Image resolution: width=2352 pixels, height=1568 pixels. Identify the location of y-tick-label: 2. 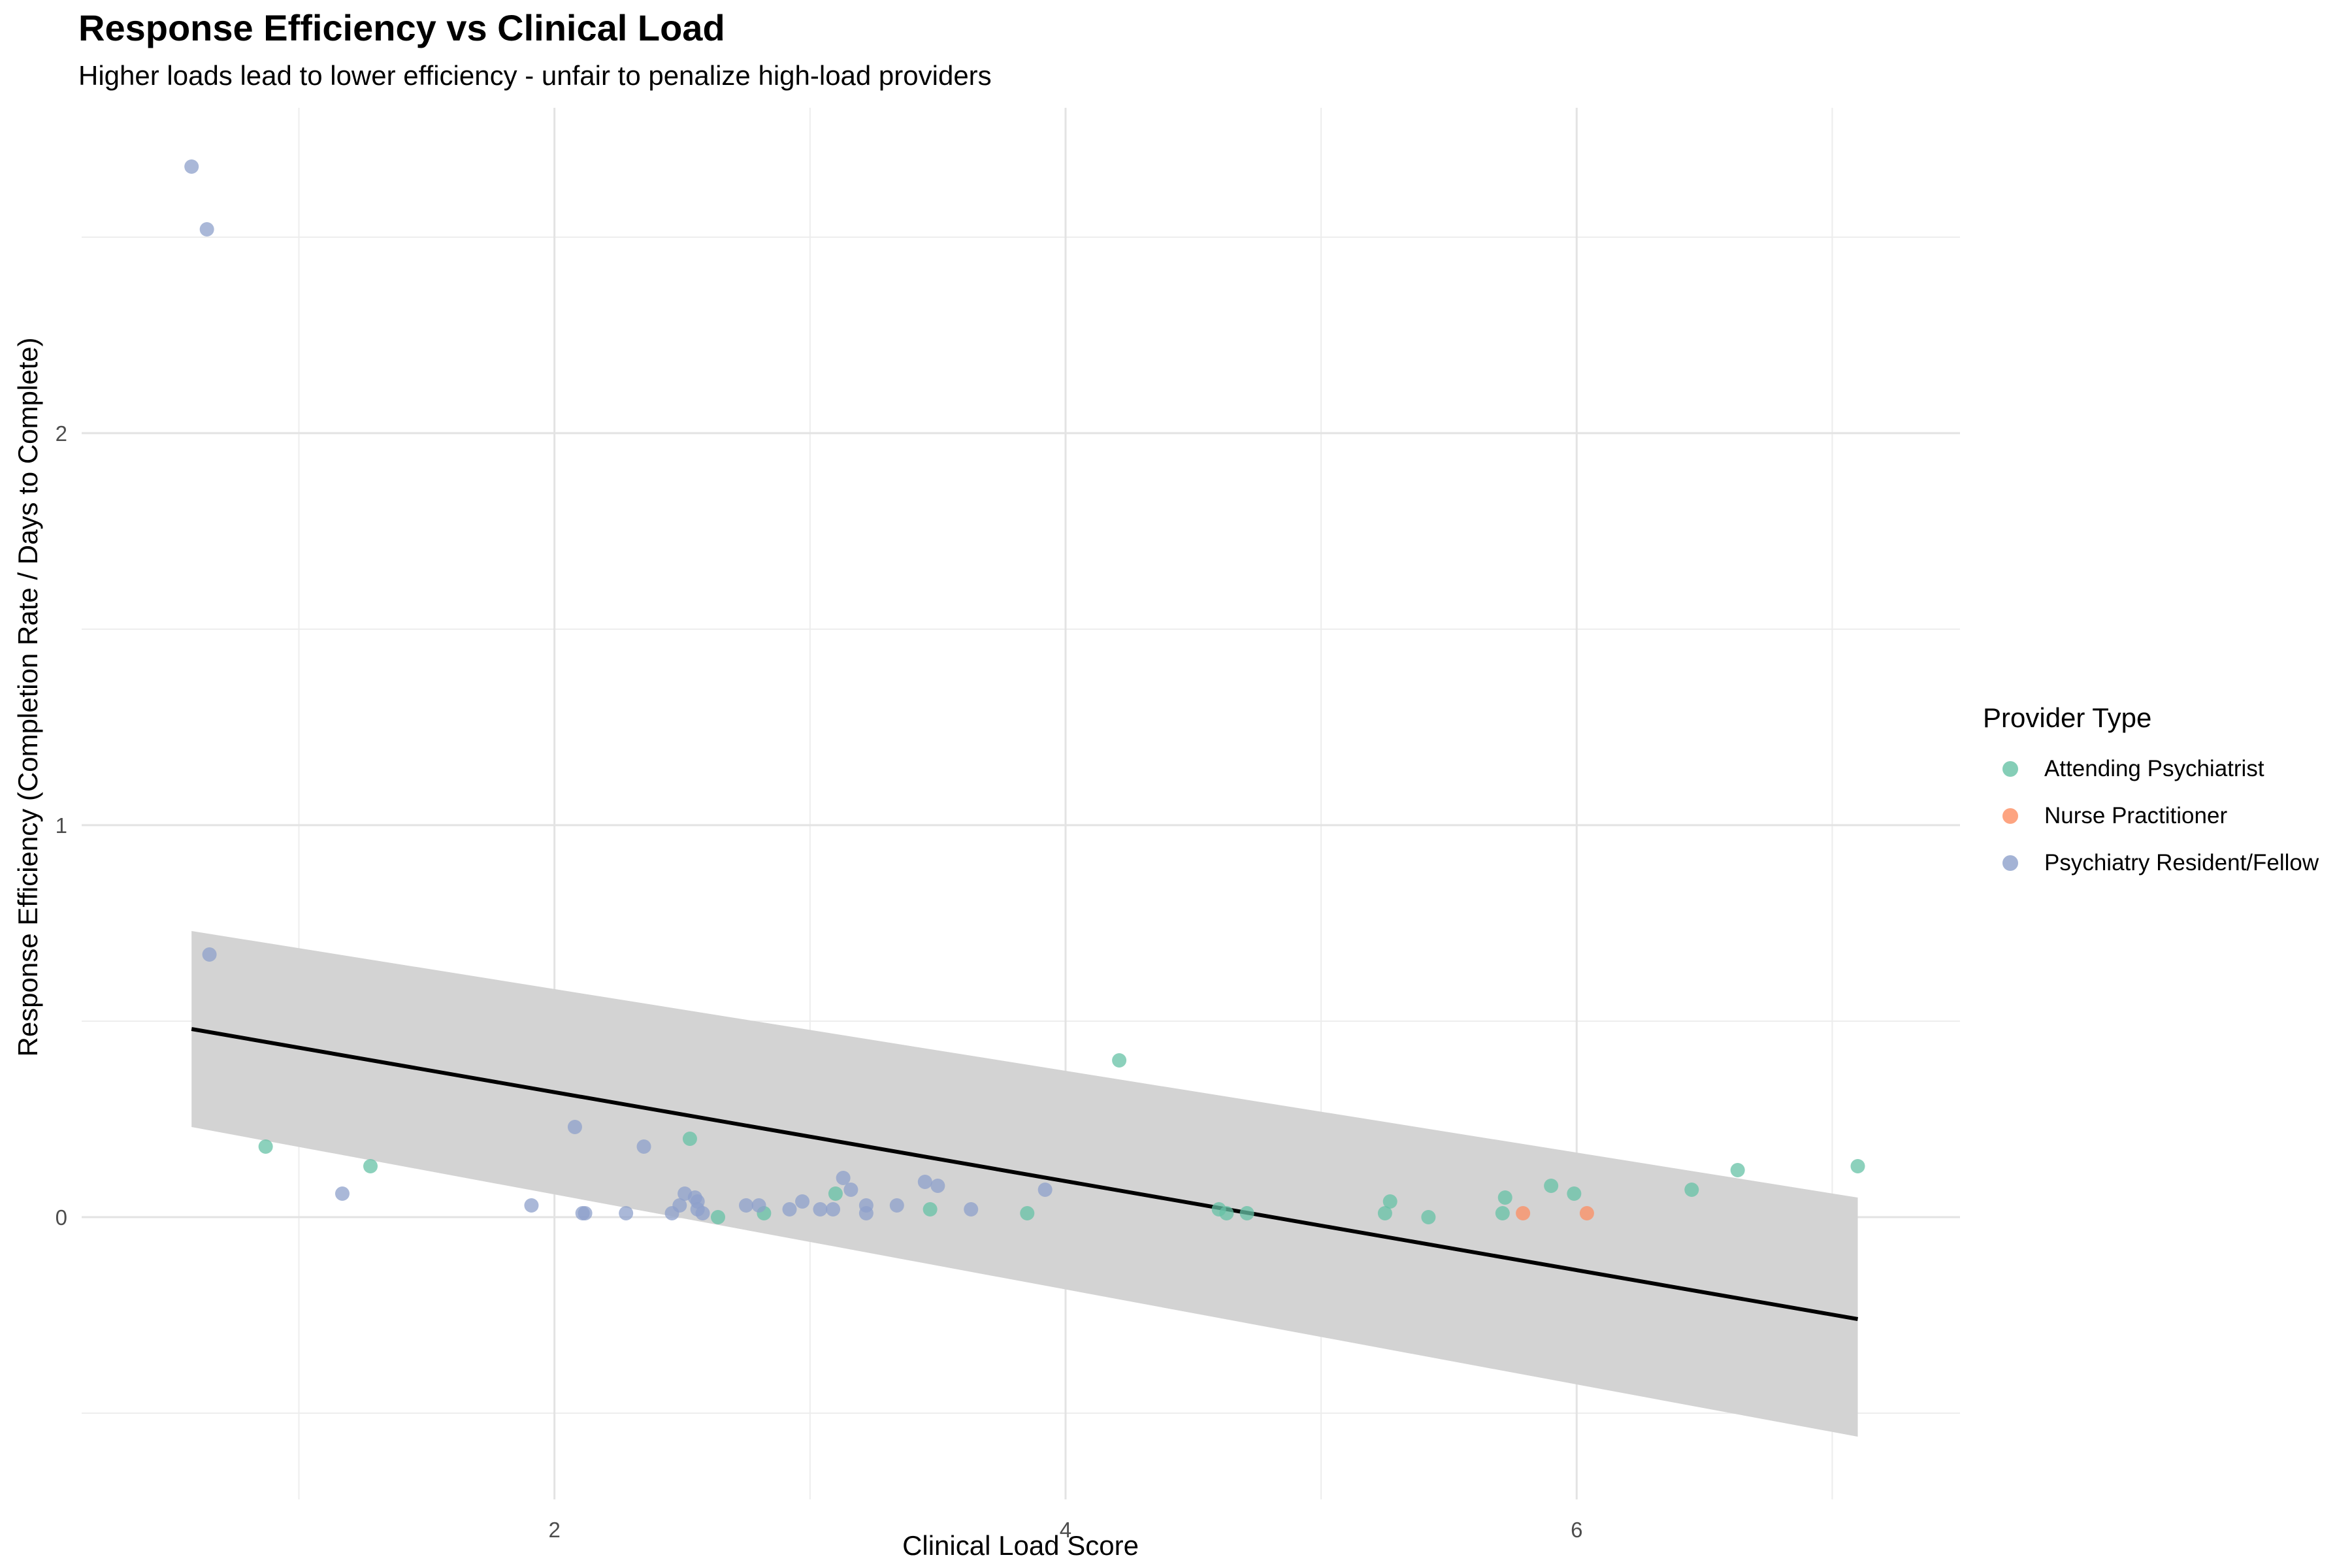
(61, 433).